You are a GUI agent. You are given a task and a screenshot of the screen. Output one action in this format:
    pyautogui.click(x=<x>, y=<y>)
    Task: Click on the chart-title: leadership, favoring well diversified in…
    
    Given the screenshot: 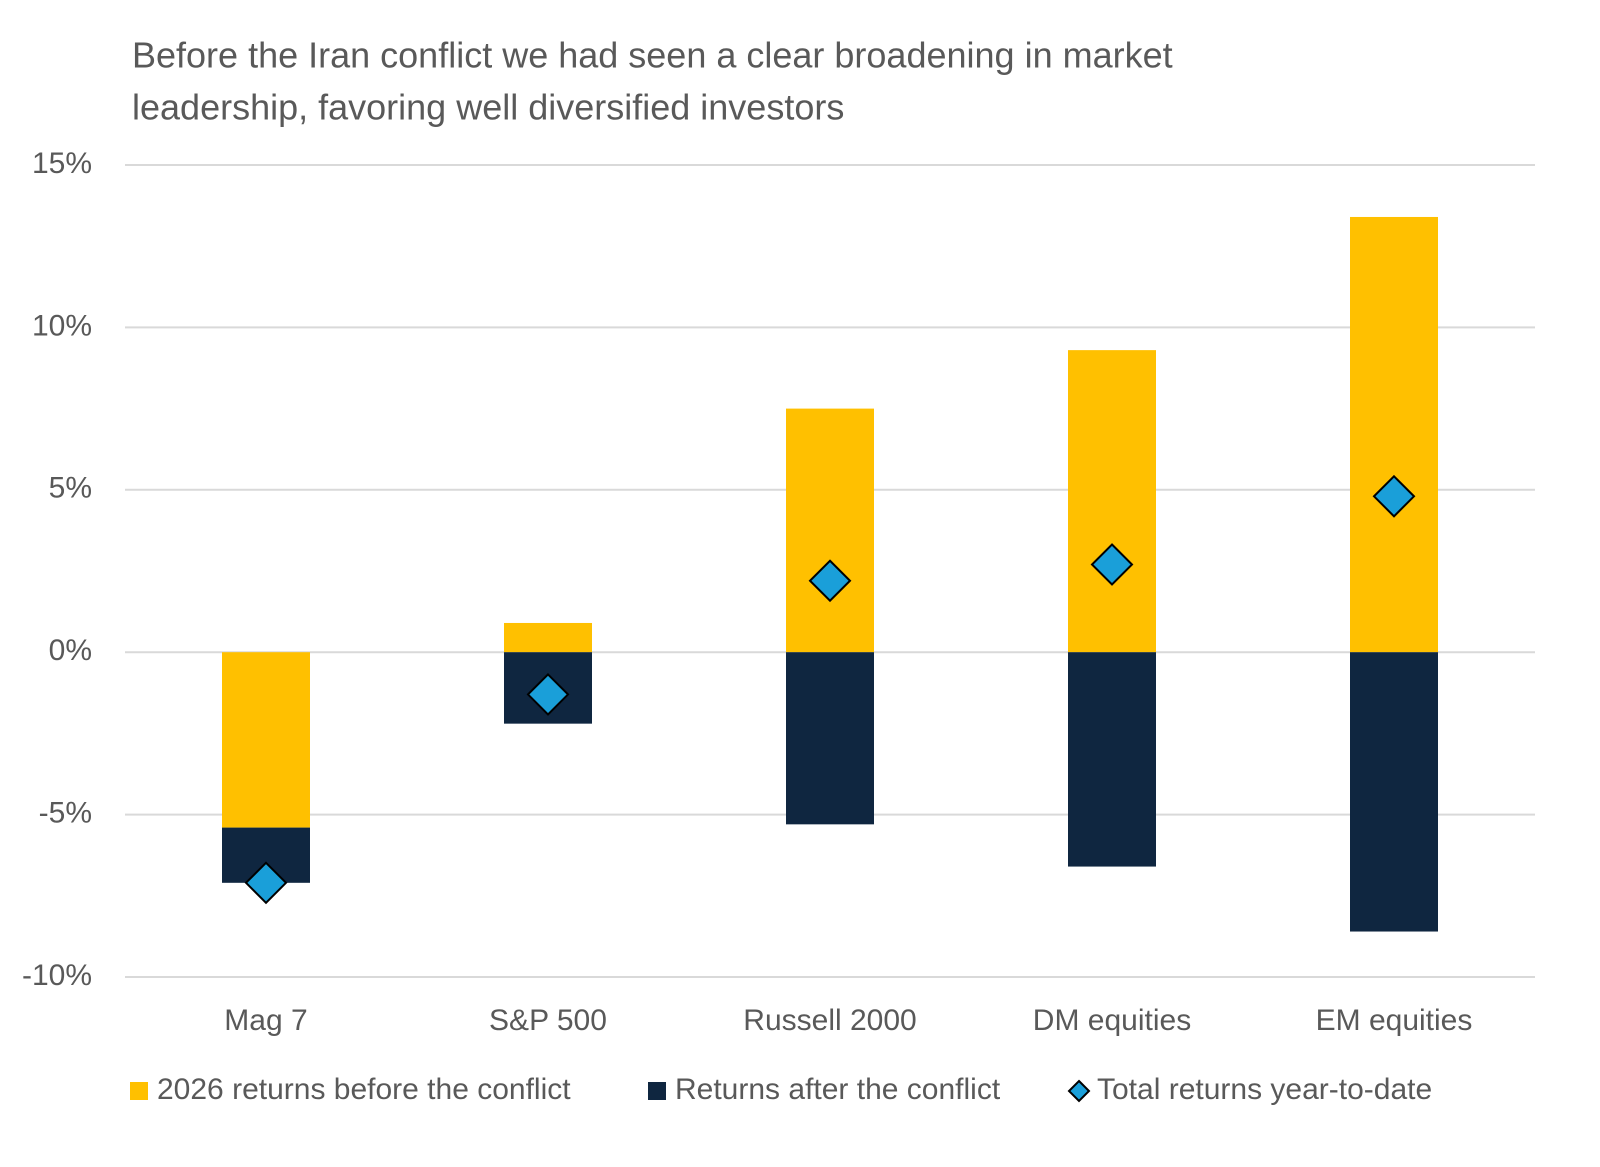 What is the action you would take?
    pyautogui.click(x=488, y=107)
    